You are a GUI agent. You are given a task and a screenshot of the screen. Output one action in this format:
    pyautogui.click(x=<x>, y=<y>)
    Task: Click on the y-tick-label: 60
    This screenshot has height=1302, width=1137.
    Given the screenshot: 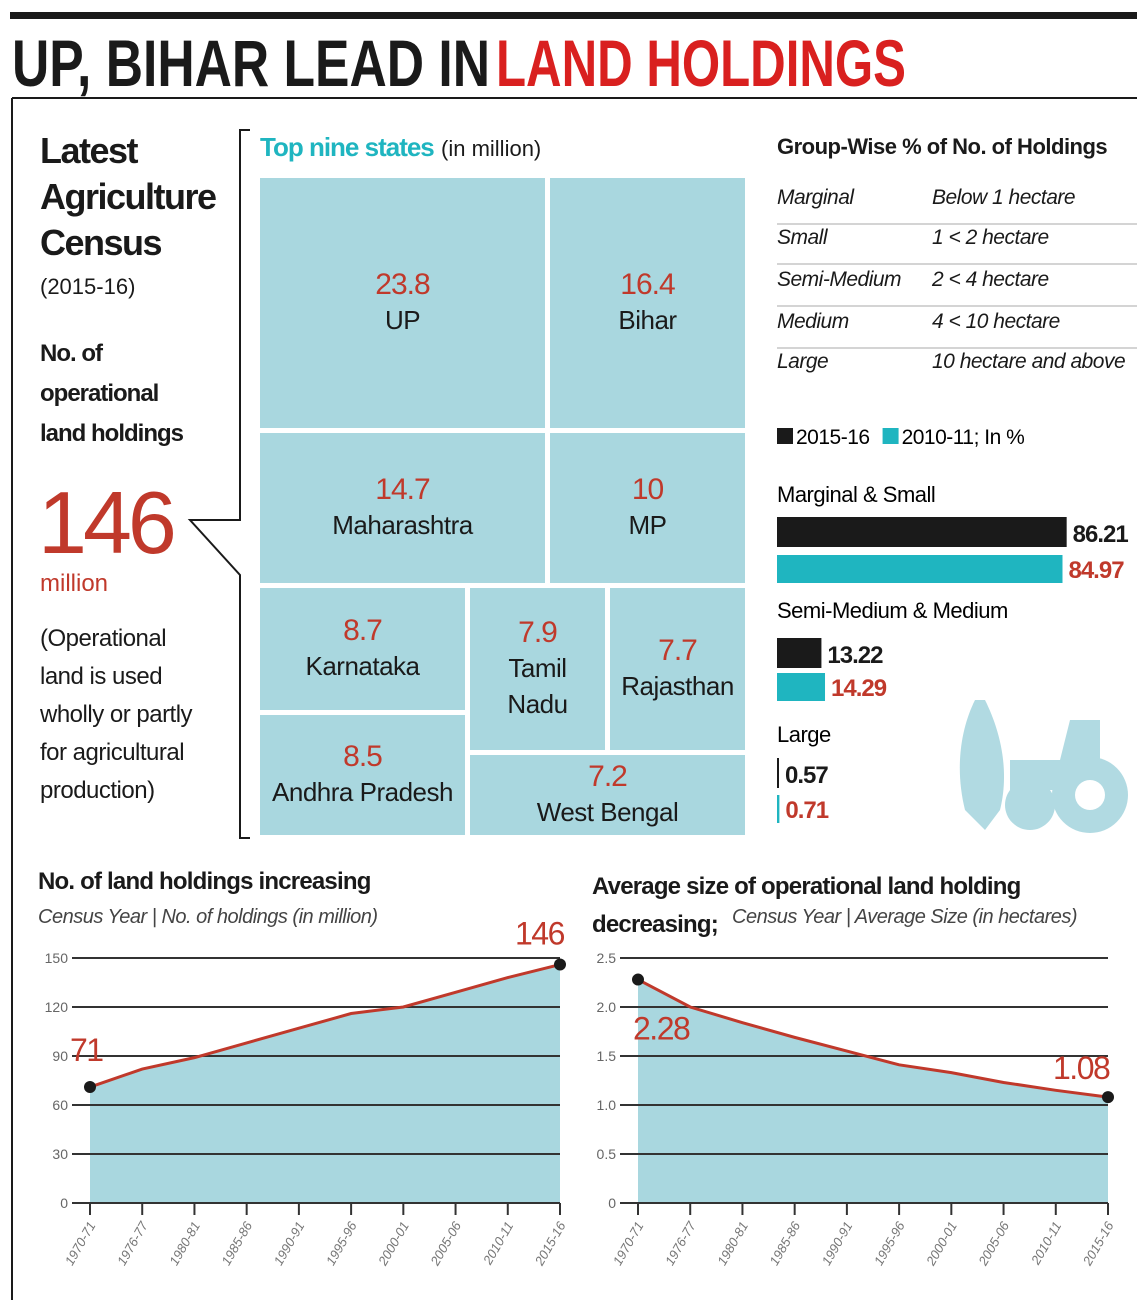 What is the action you would take?
    pyautogui.click(x=60, y=1105)
    